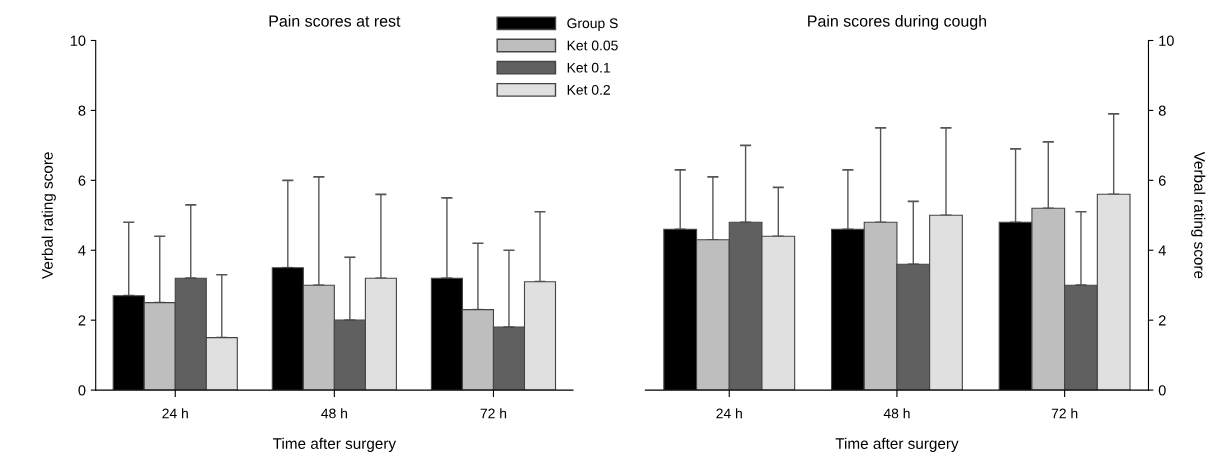 Image resolution: width=1227 pixels, height=460 pixels. I want to click on y-tick-label: 2, so click(82, 320).